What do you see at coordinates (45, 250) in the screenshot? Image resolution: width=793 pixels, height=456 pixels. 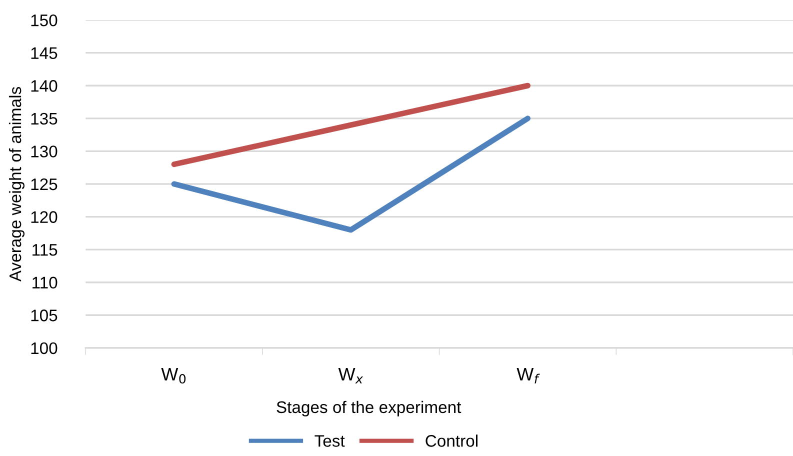 I see `y-tick-label: 115` at bounding box center [45, 250].